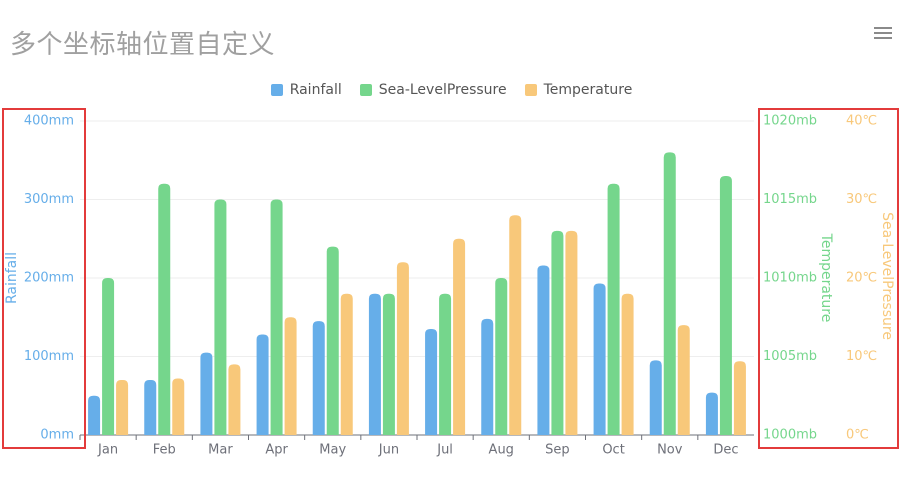 This screenshot has height=492, width=903. Describe the element at coordinates (790, 278) in the screenshot. I see `right1-axis-tick-label: 1010mb` at that location.